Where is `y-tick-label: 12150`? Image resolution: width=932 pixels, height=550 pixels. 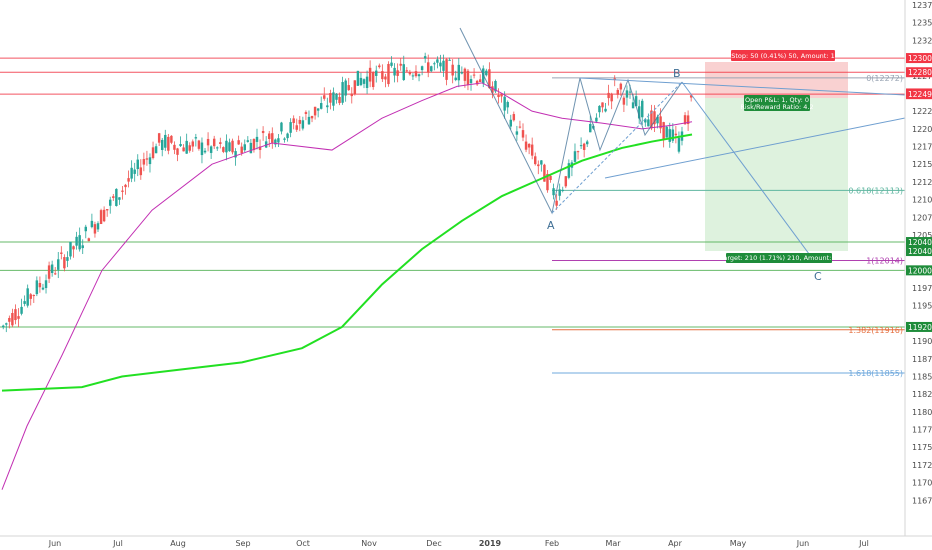 y-tick-label: 12150 is located at coordinates (922, 164).